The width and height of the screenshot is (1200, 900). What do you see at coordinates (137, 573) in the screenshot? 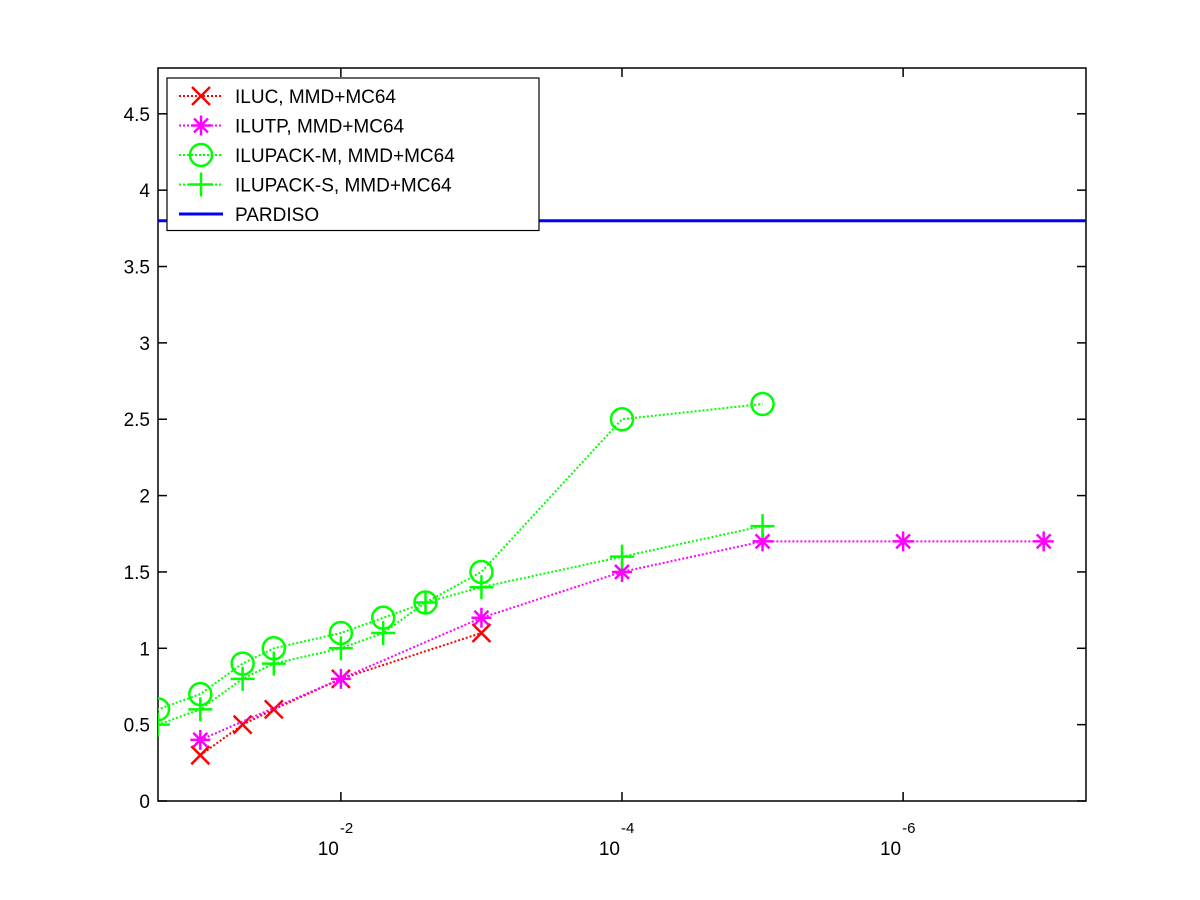
I see `y-tick-label: 1.5` at bounding box center [137, 573].